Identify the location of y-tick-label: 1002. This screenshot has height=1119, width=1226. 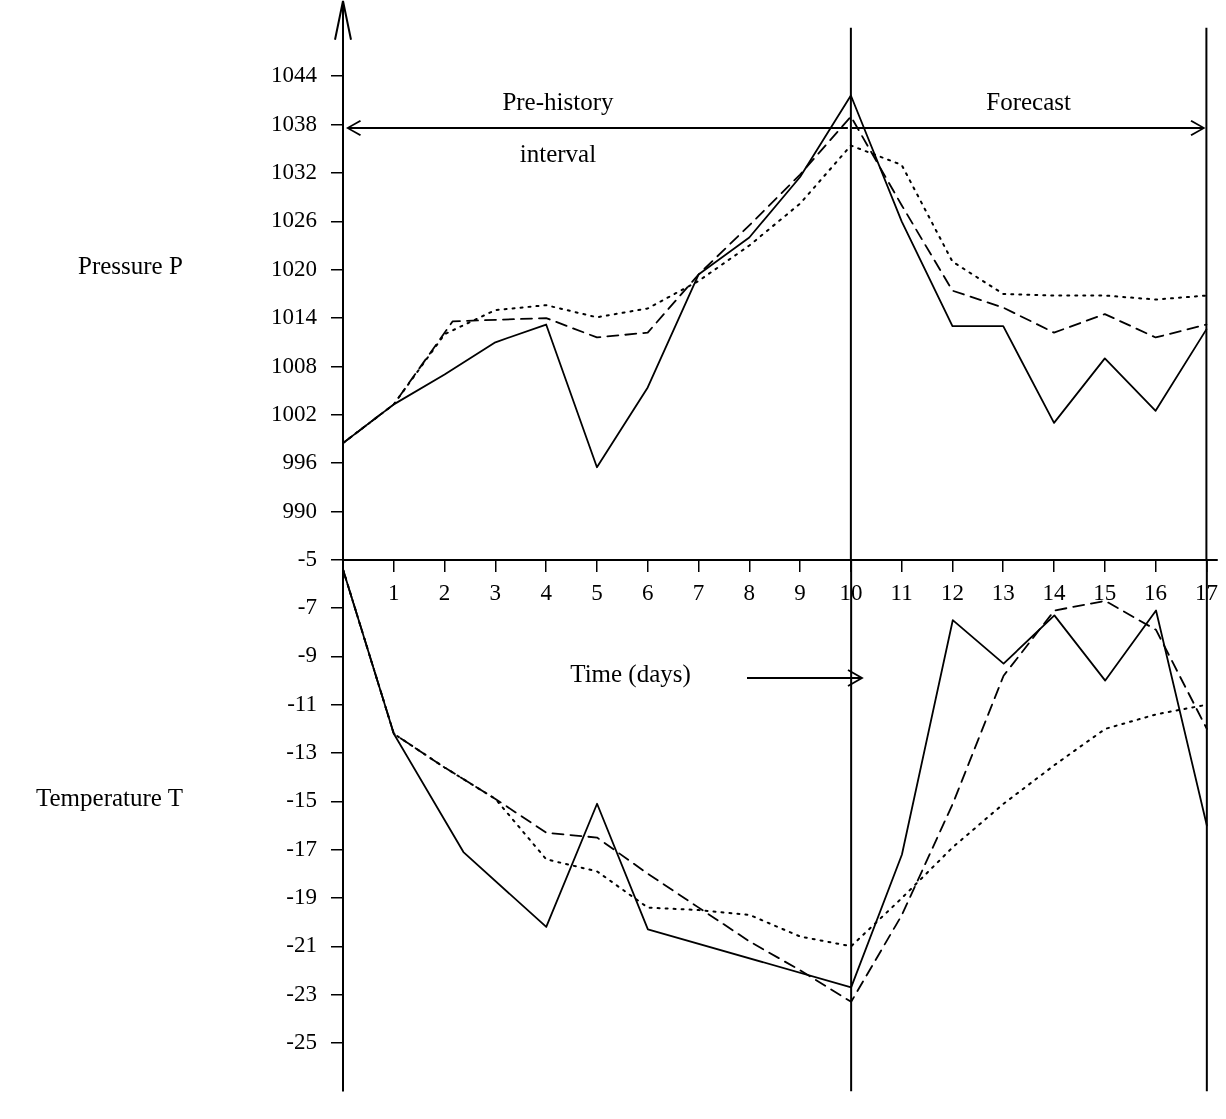
(294, 413).